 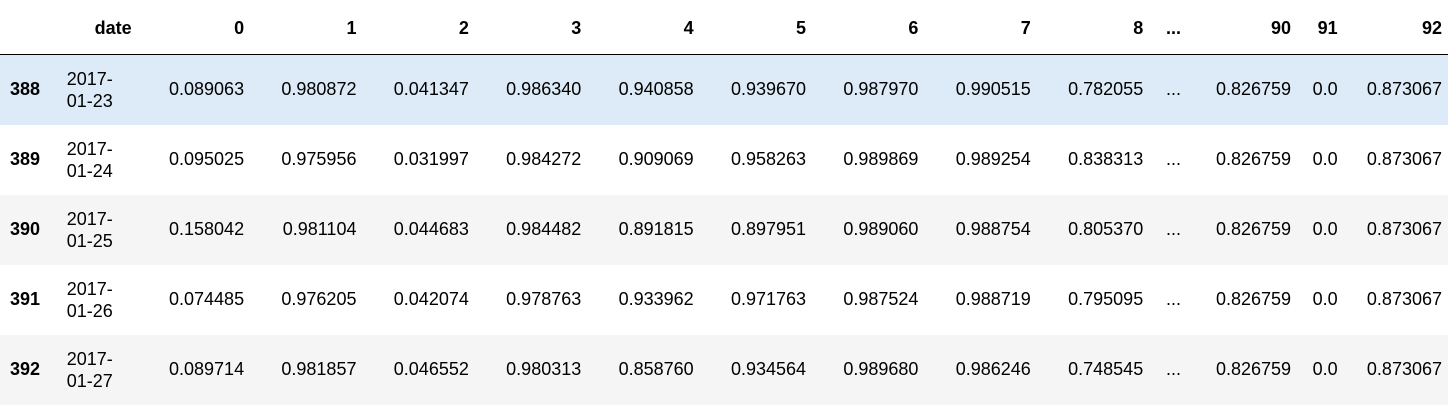 I want to click on value-cell: 0.981104, so click(x=319, y=229).